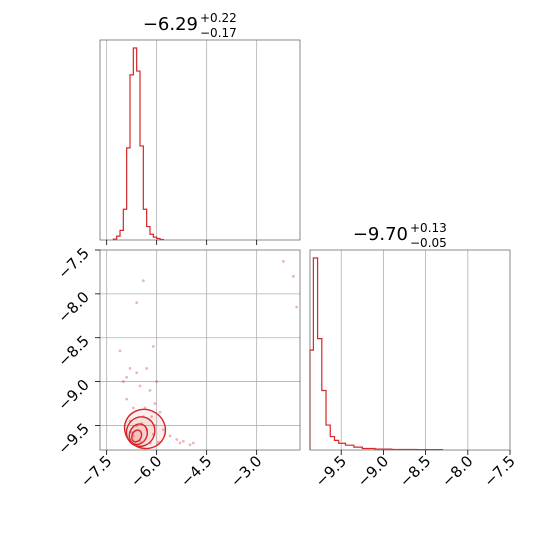 The height and width of the screenshot is (550, 550). I want to click on hist-y-xtick-label: −8.5, so click(415, 471).